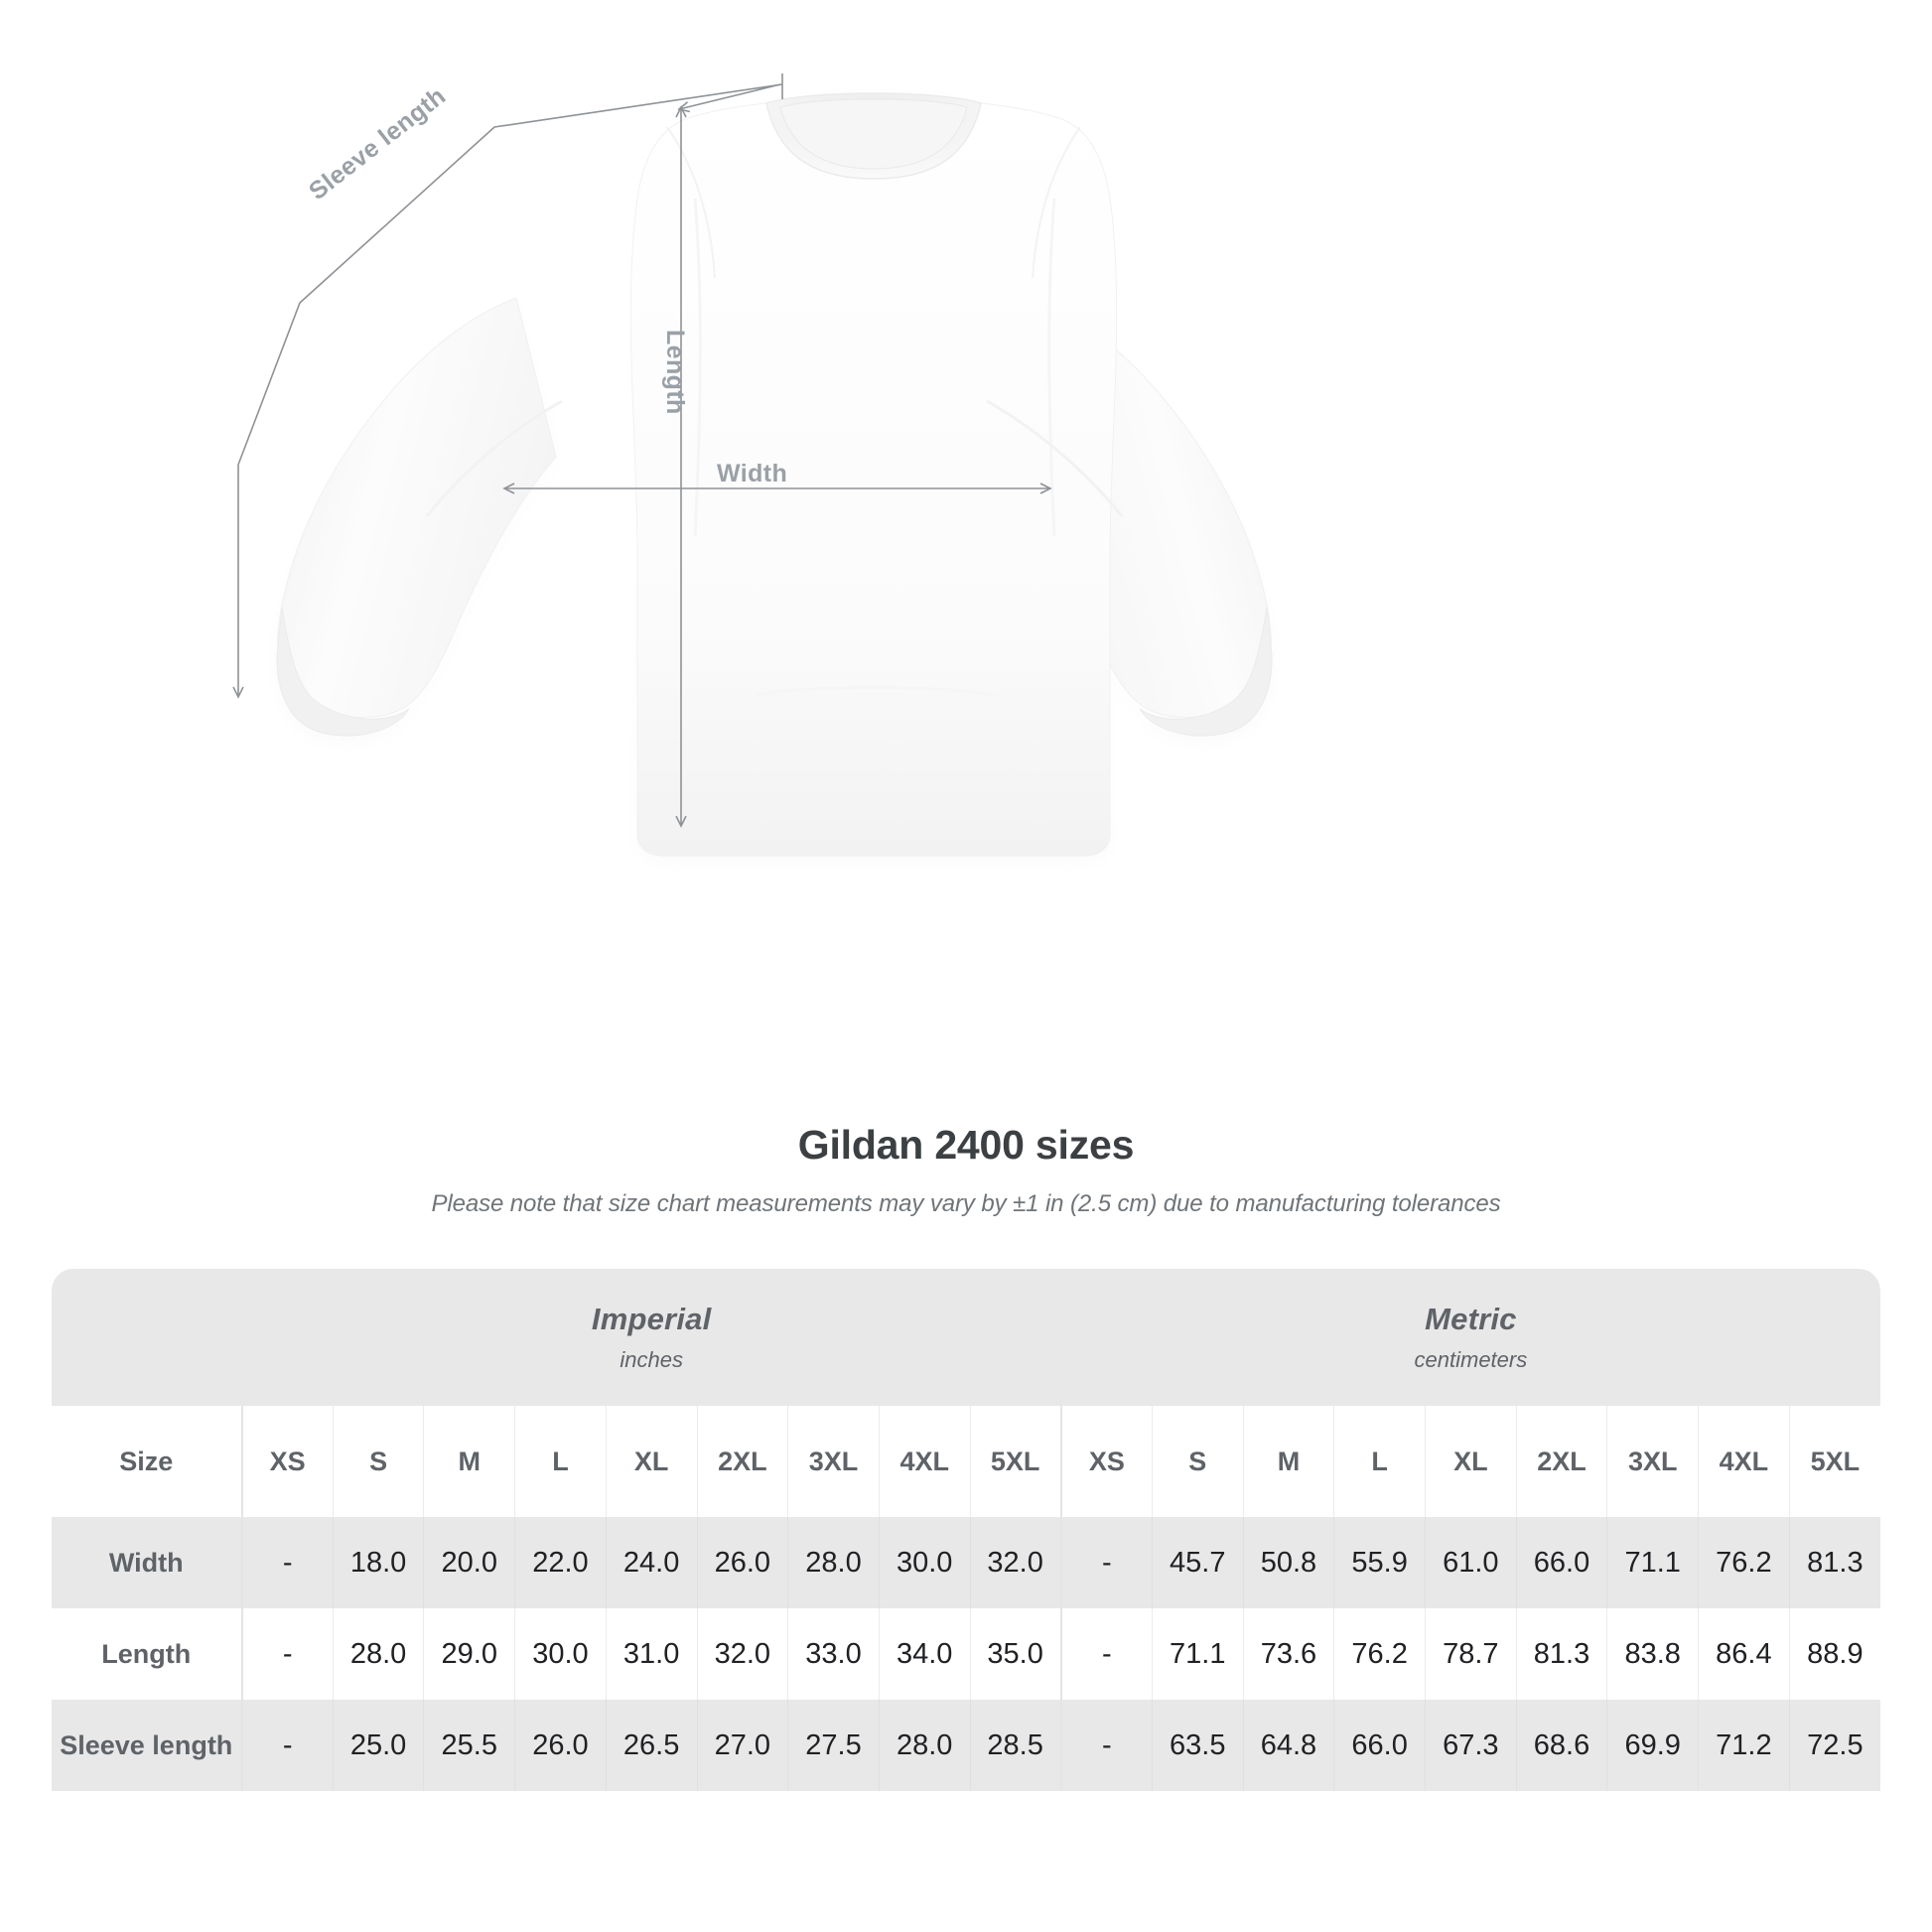 The image size is (1932, 1932). I want to click on size-header-metric-5xl: 5XL, so click(1834, 1462).